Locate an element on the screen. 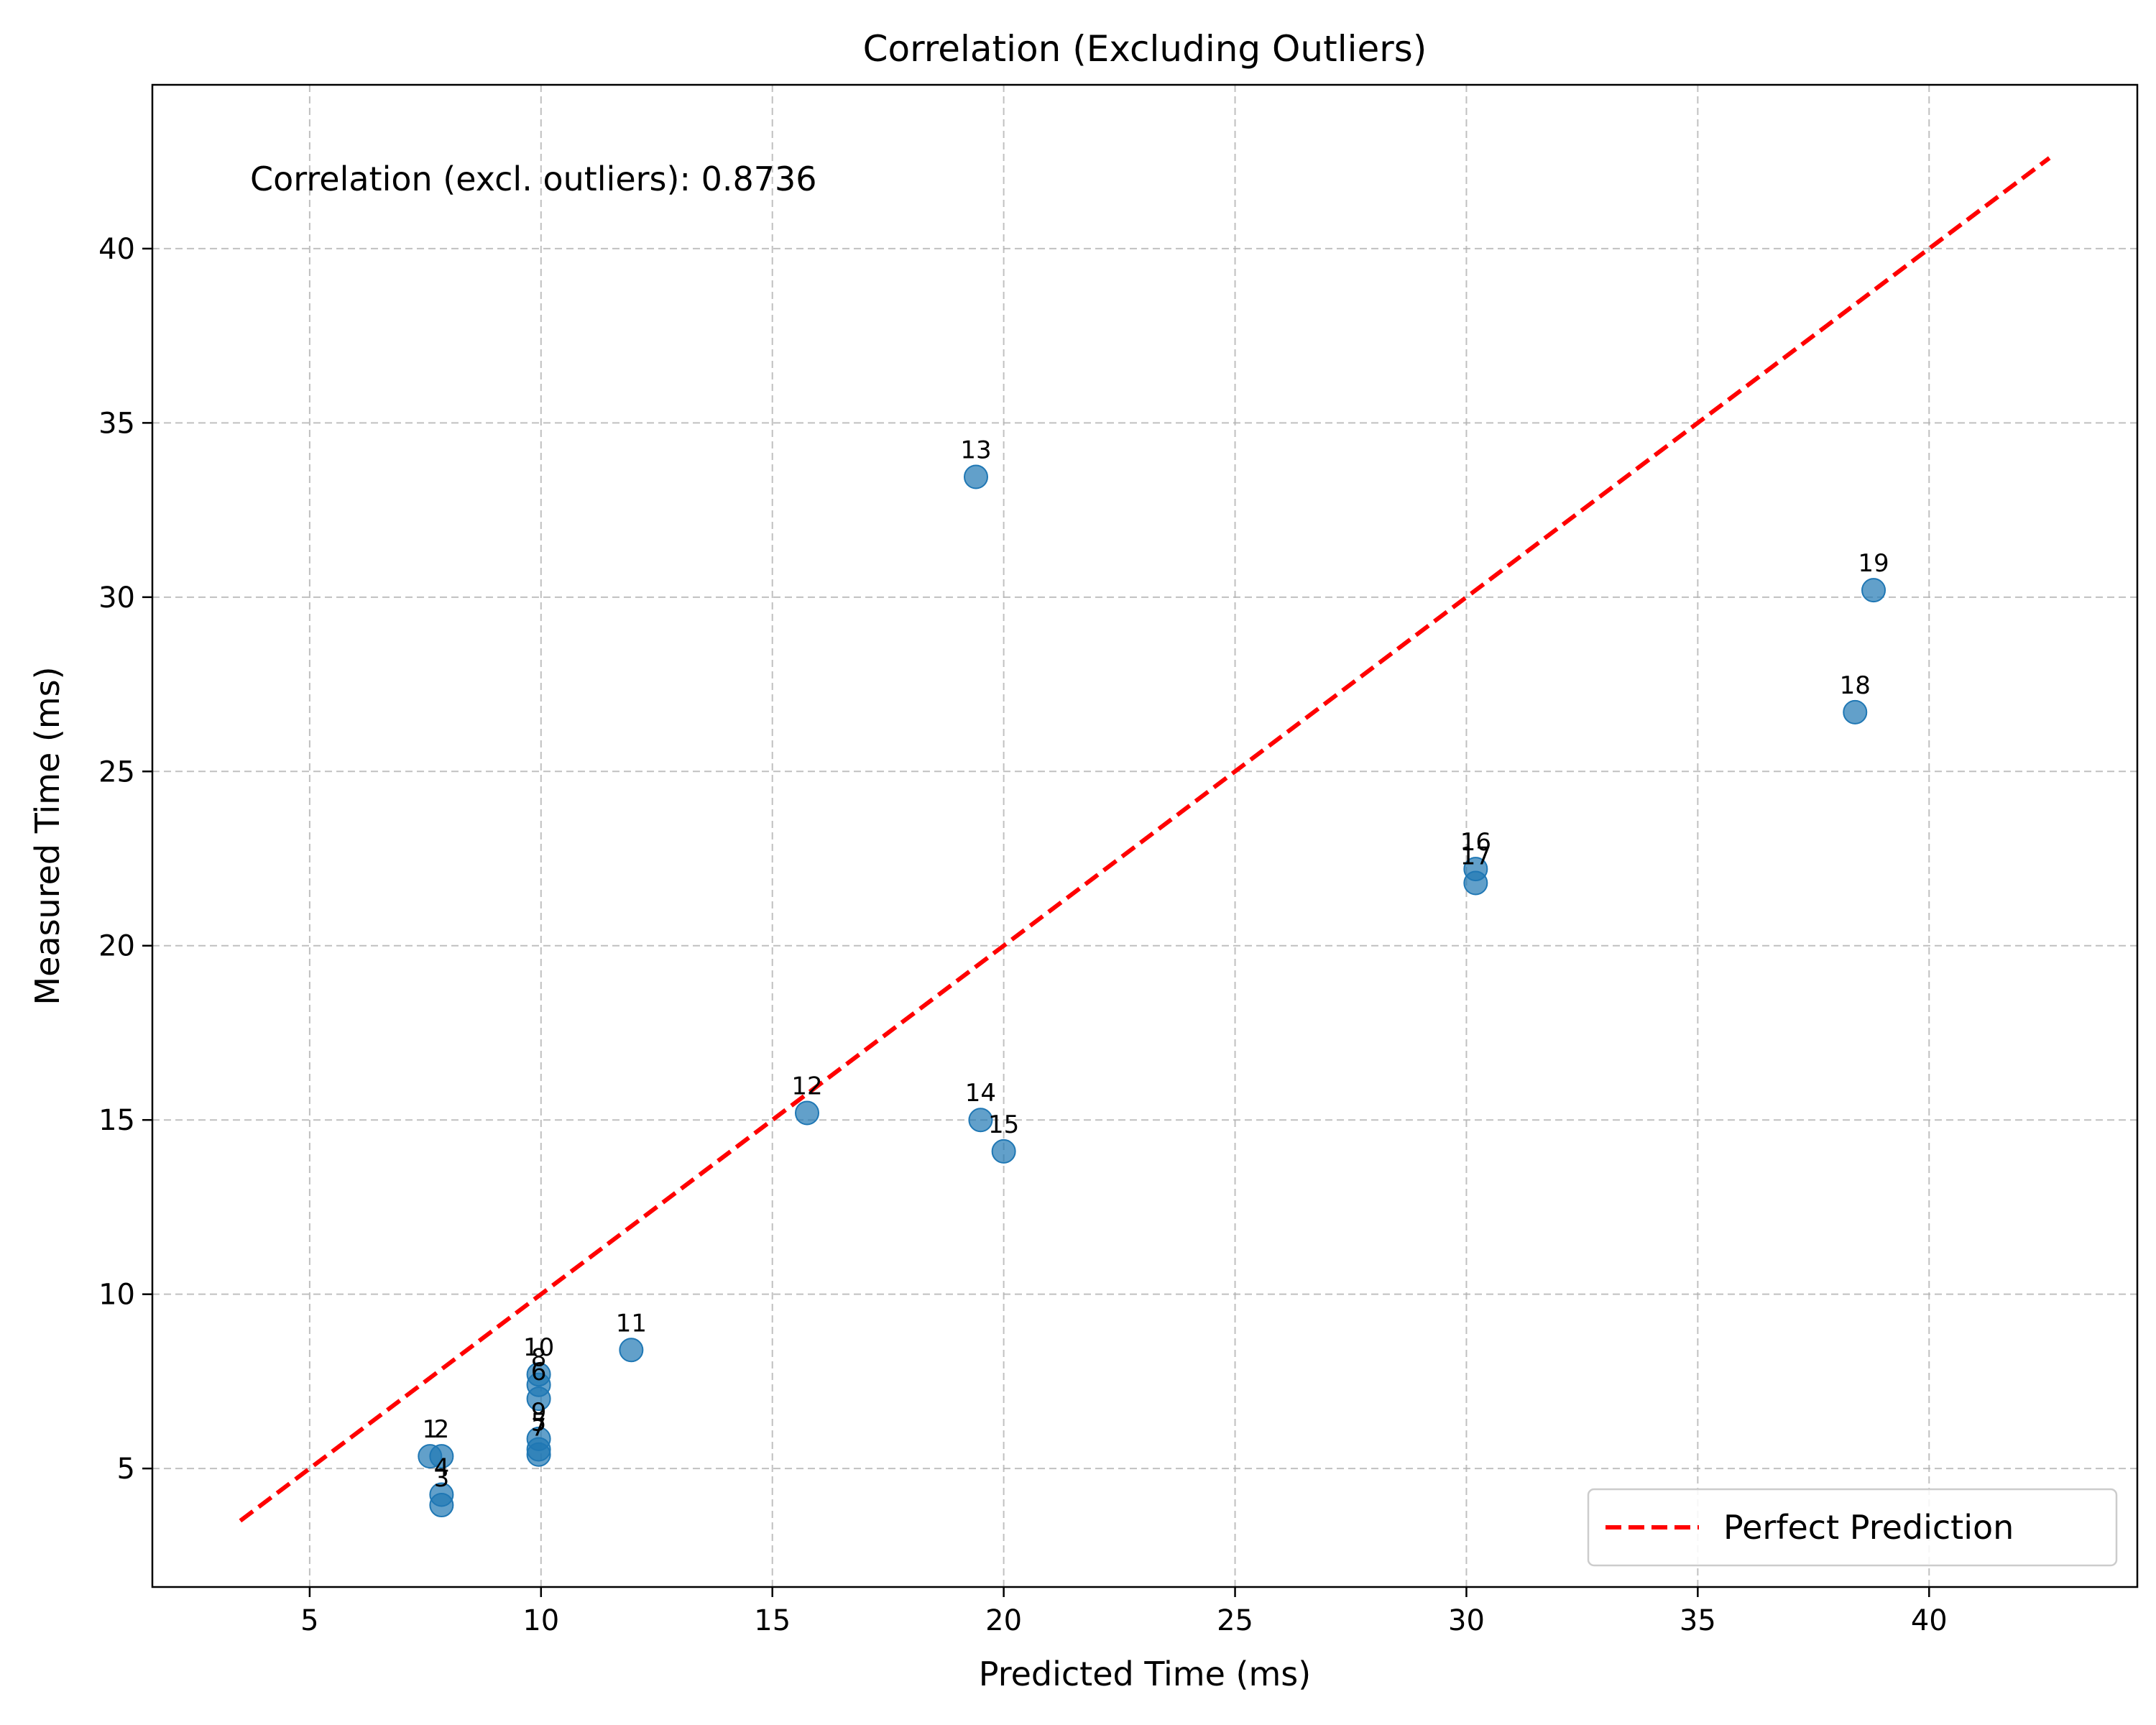 Image resolution: width=2156 pixels, height=1725 pixels. x-tick-label-15: 15 is located at coordinates (772, 1620).